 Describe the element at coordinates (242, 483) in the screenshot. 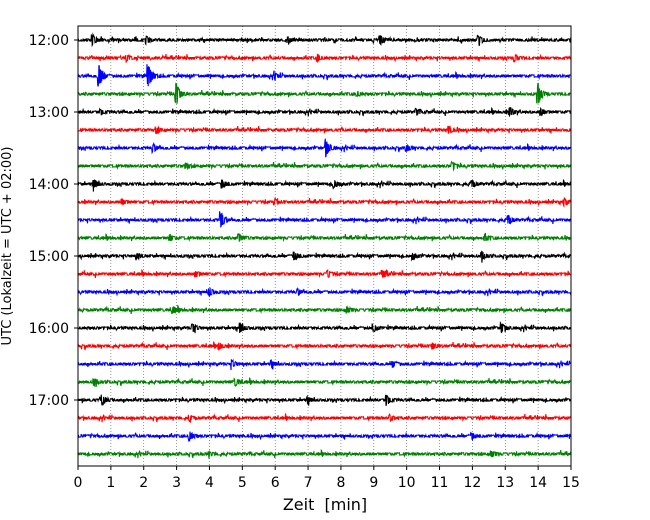

I see `x-tick-label: 5` at that location.